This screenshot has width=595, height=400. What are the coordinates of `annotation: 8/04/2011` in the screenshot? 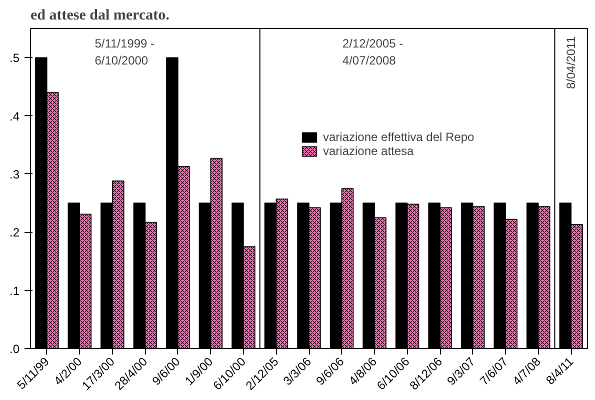 It's located at (571, 62).